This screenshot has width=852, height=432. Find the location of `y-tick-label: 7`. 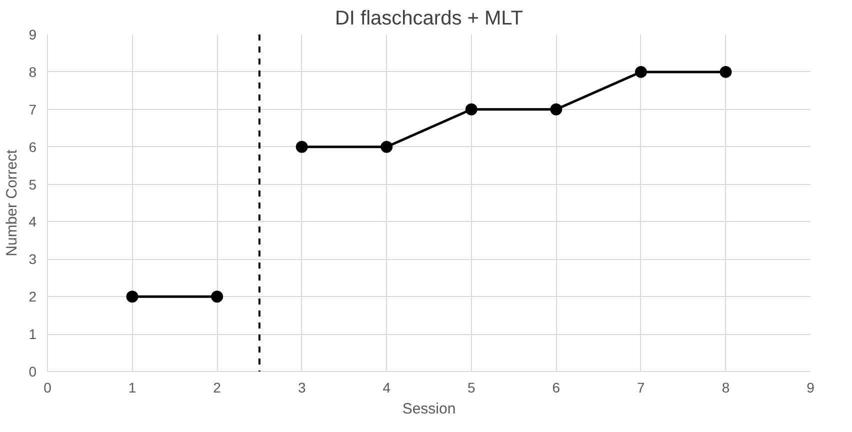

y-tick-label: 7 is located at coordinates (32, 109).